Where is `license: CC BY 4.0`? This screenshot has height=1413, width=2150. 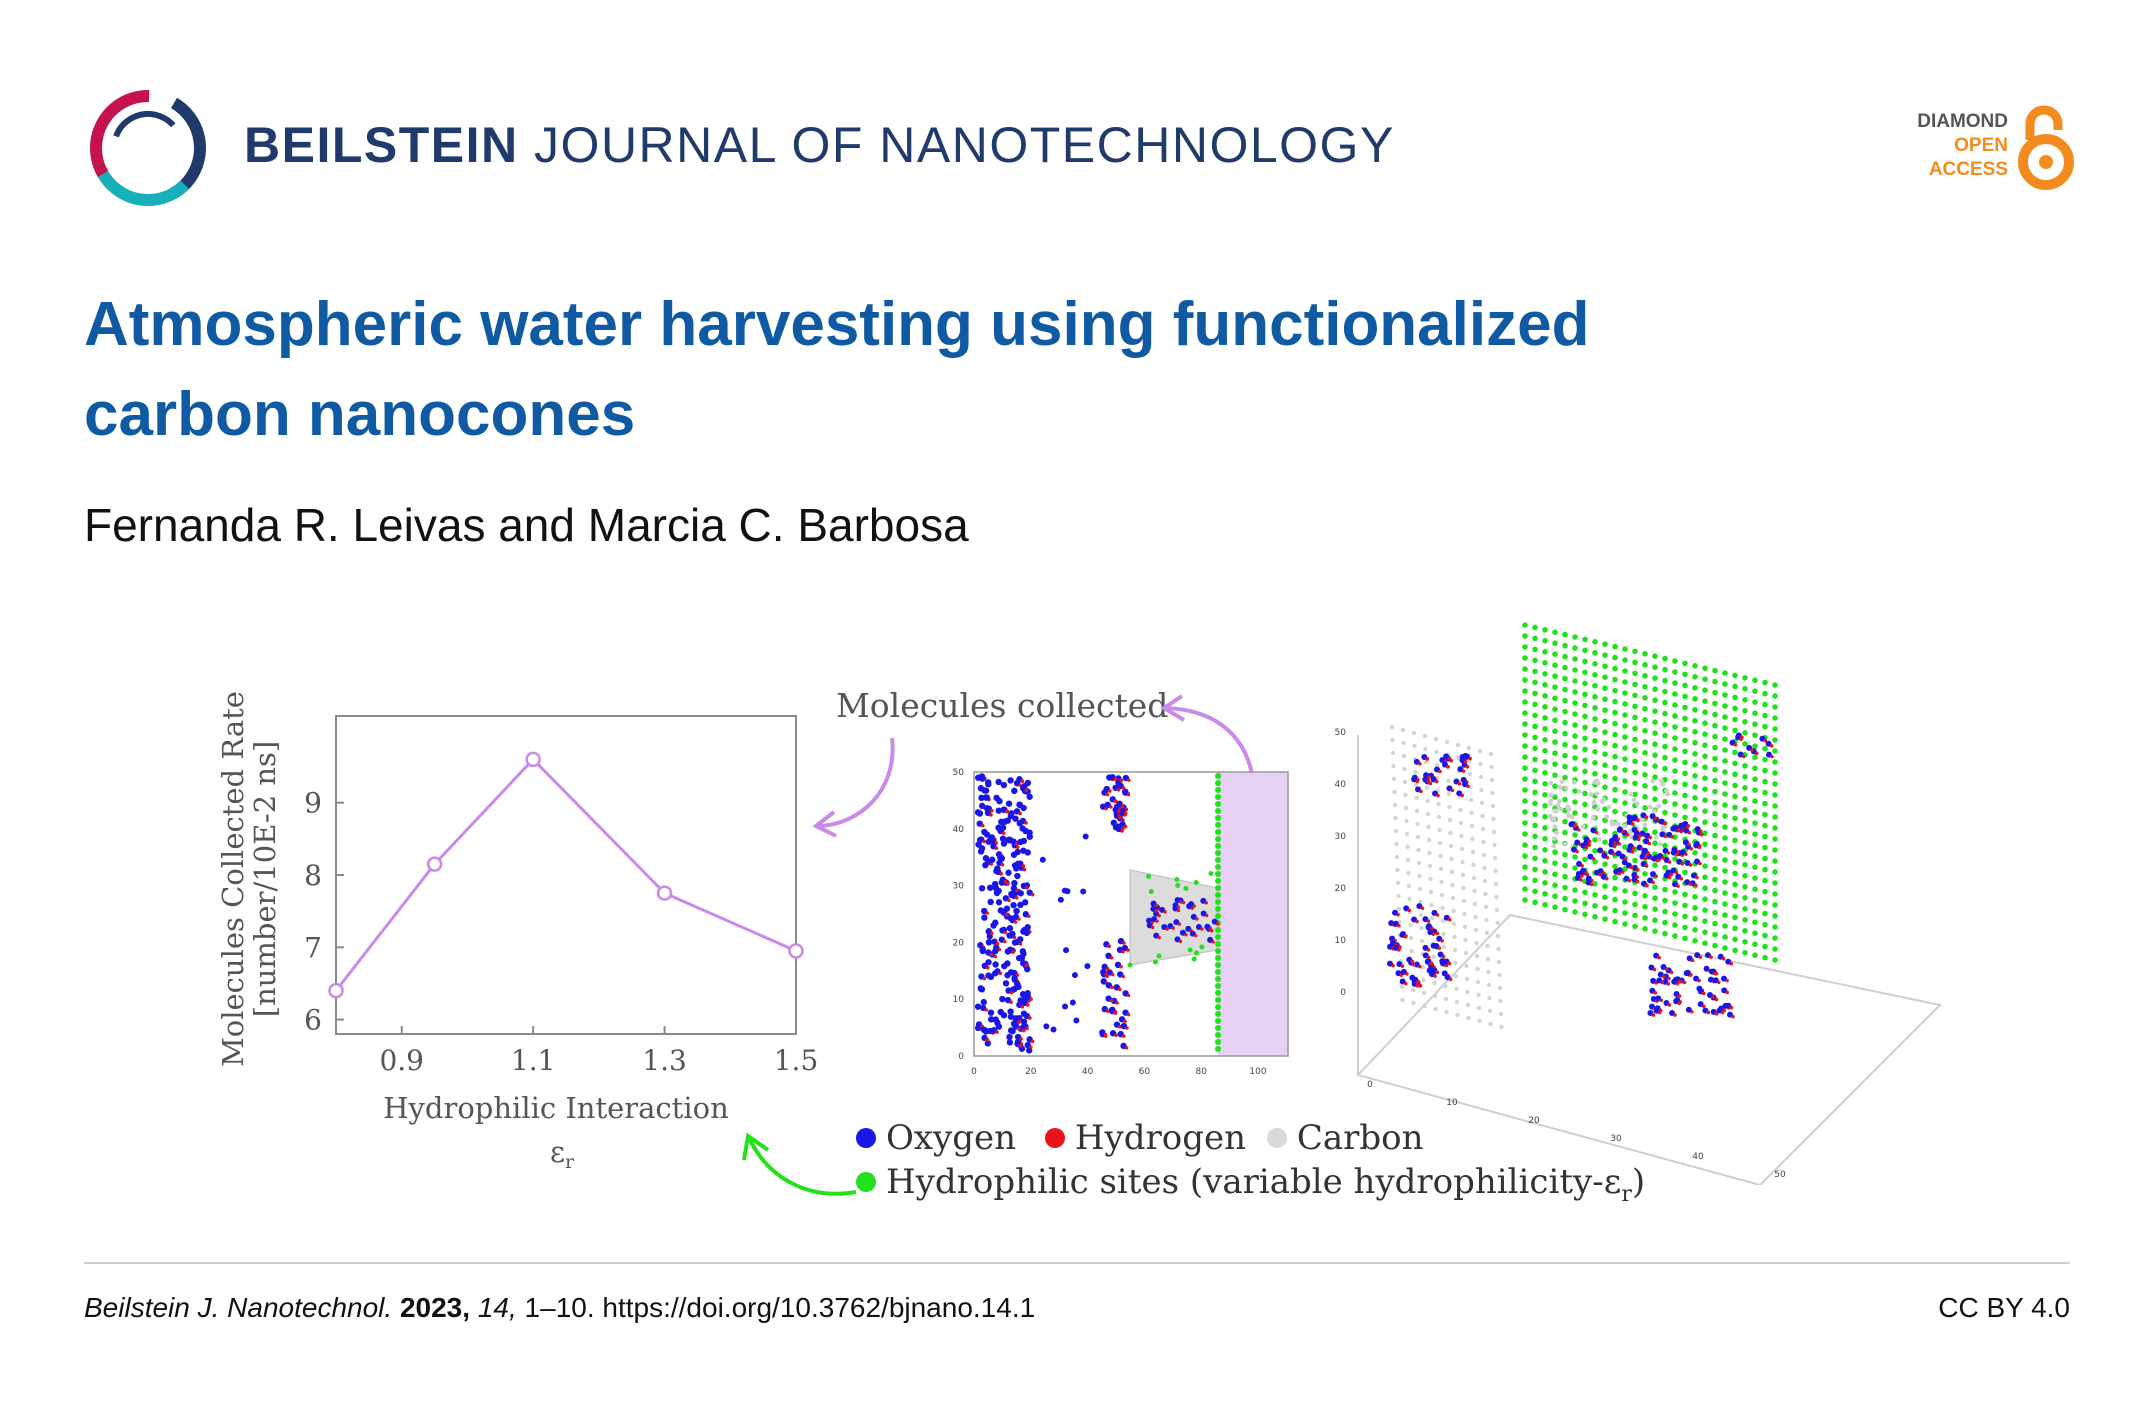
license: CC BY 4.0 is located at coordinates (2004, 1307).